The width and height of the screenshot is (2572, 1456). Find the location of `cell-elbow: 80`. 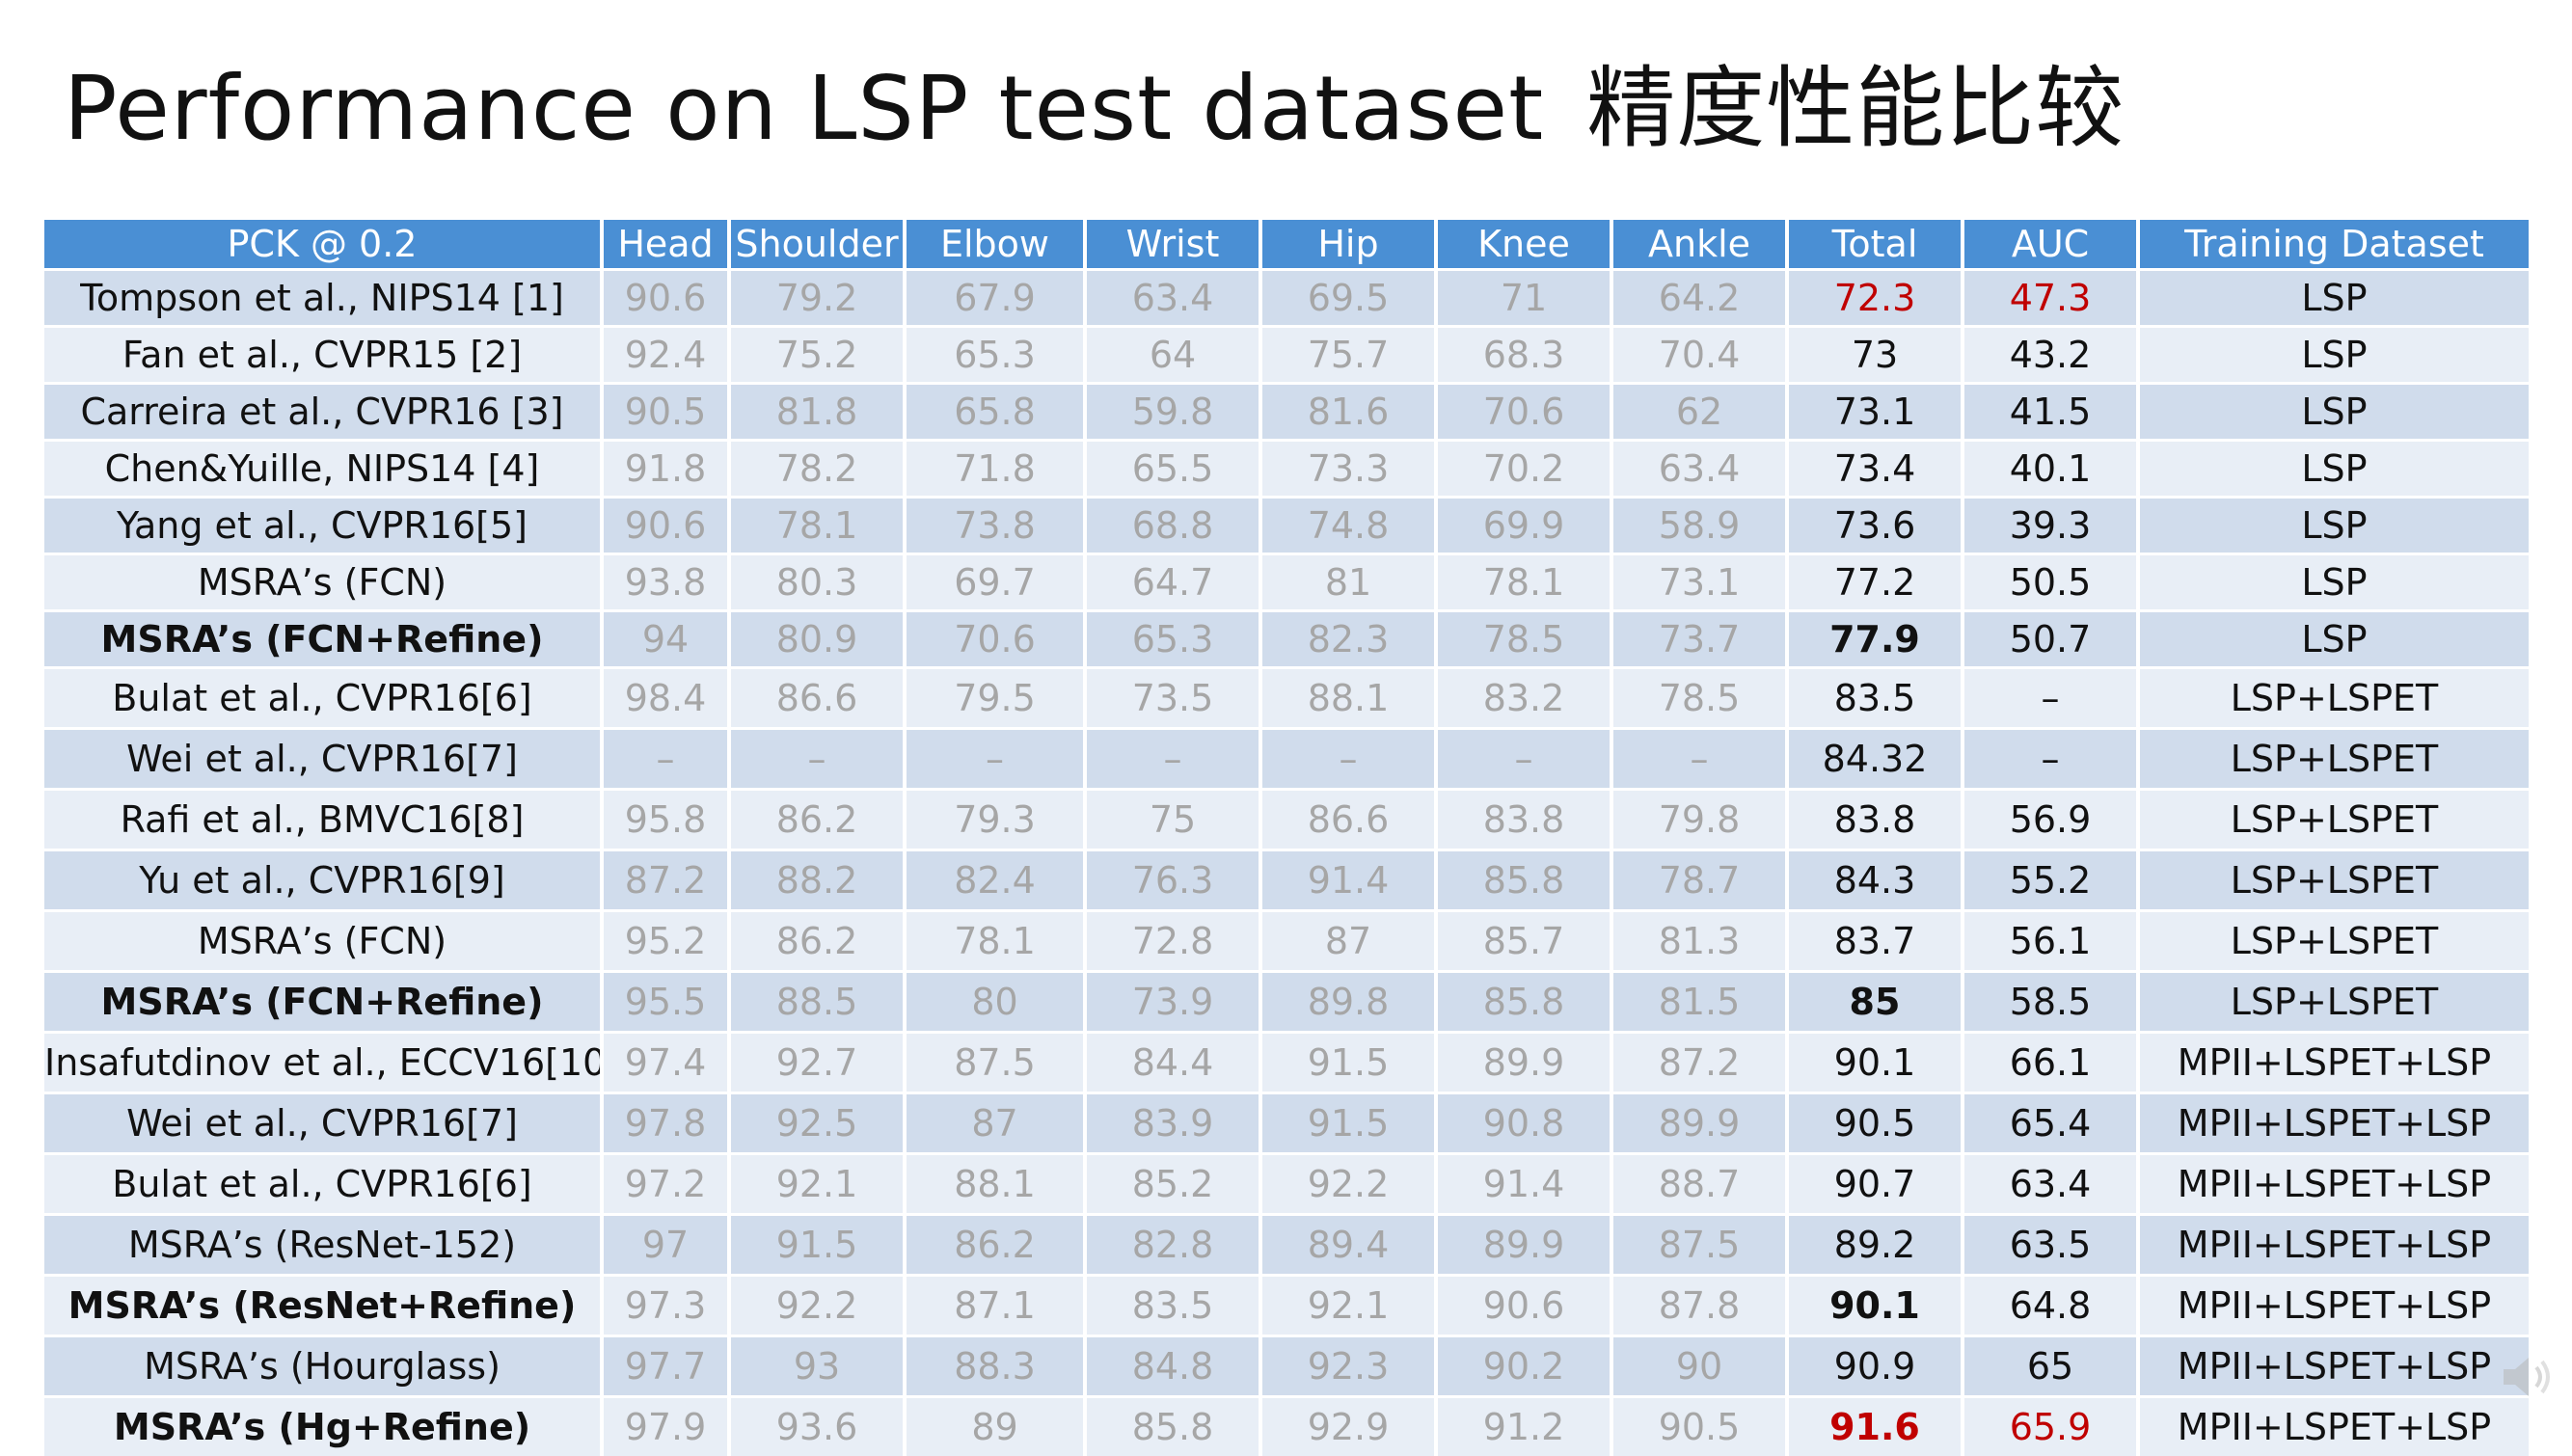

cell-elbow: 80 is located at coordinates (995, 1002).